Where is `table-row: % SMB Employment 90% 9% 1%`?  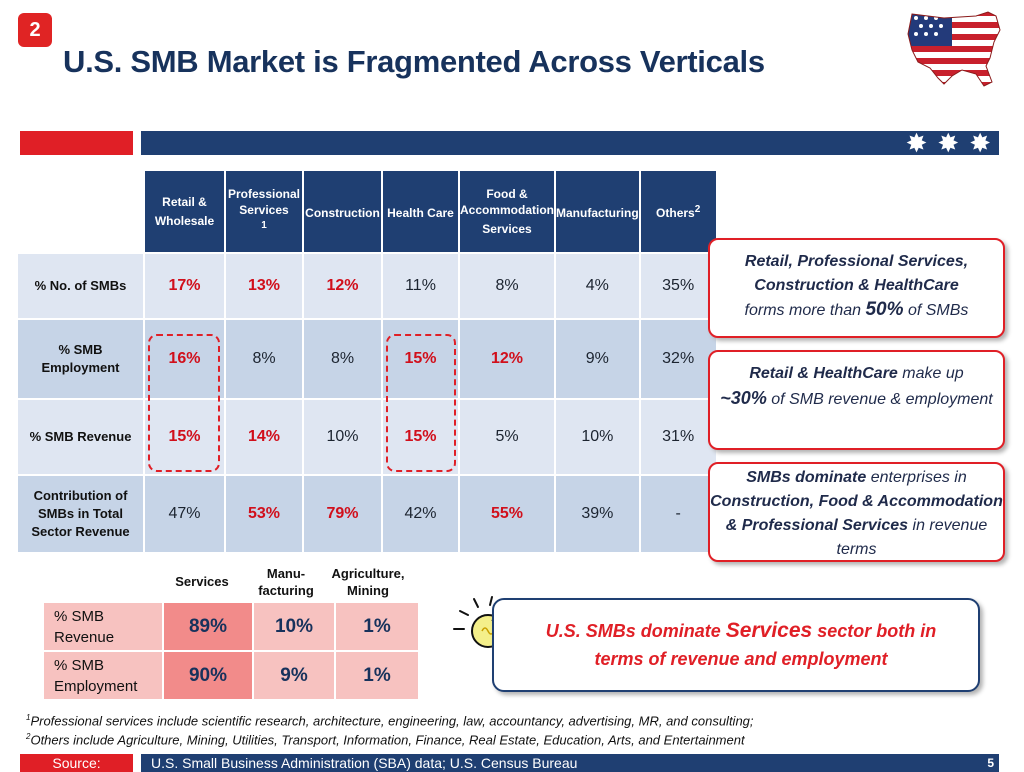 table-row: % SMB Employment 90% 9% 1% is located at coordinates (231, 675).